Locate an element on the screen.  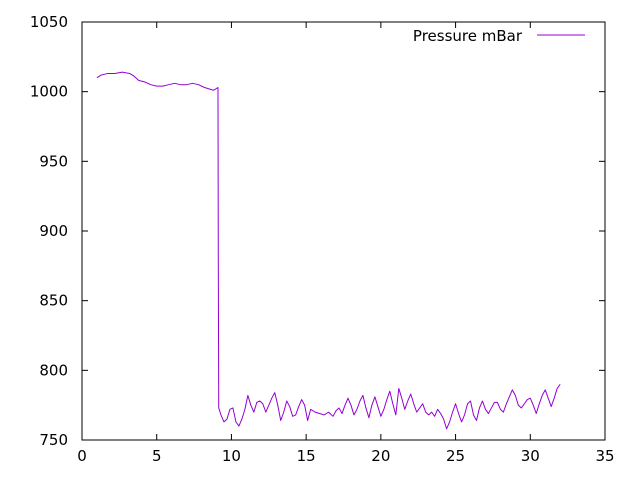
legend: Pressure mBar is located at coordinates (499, 36).